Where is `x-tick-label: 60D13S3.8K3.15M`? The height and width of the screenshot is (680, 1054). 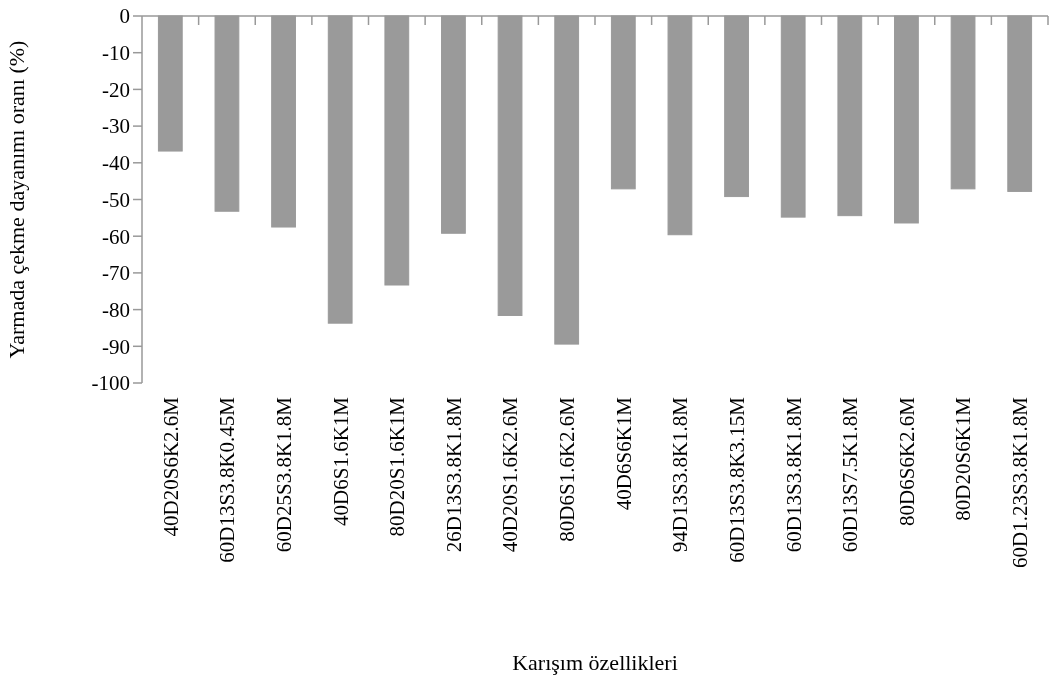
x-tick-label: 60D13S3.8K3.15M is located at coordinates (736, 479).